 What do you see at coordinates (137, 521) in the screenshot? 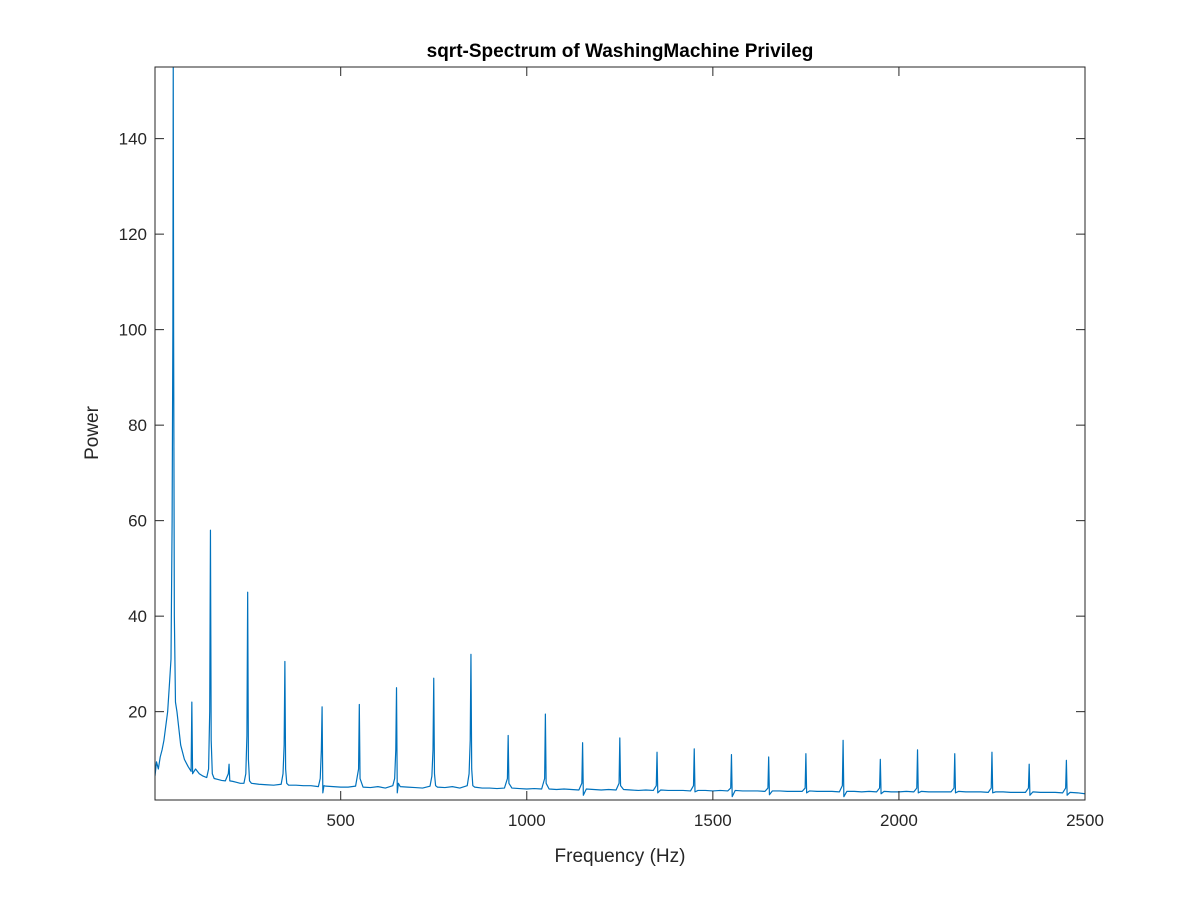
I see `y-tick-label: 60` at bounding box center [137, 521].